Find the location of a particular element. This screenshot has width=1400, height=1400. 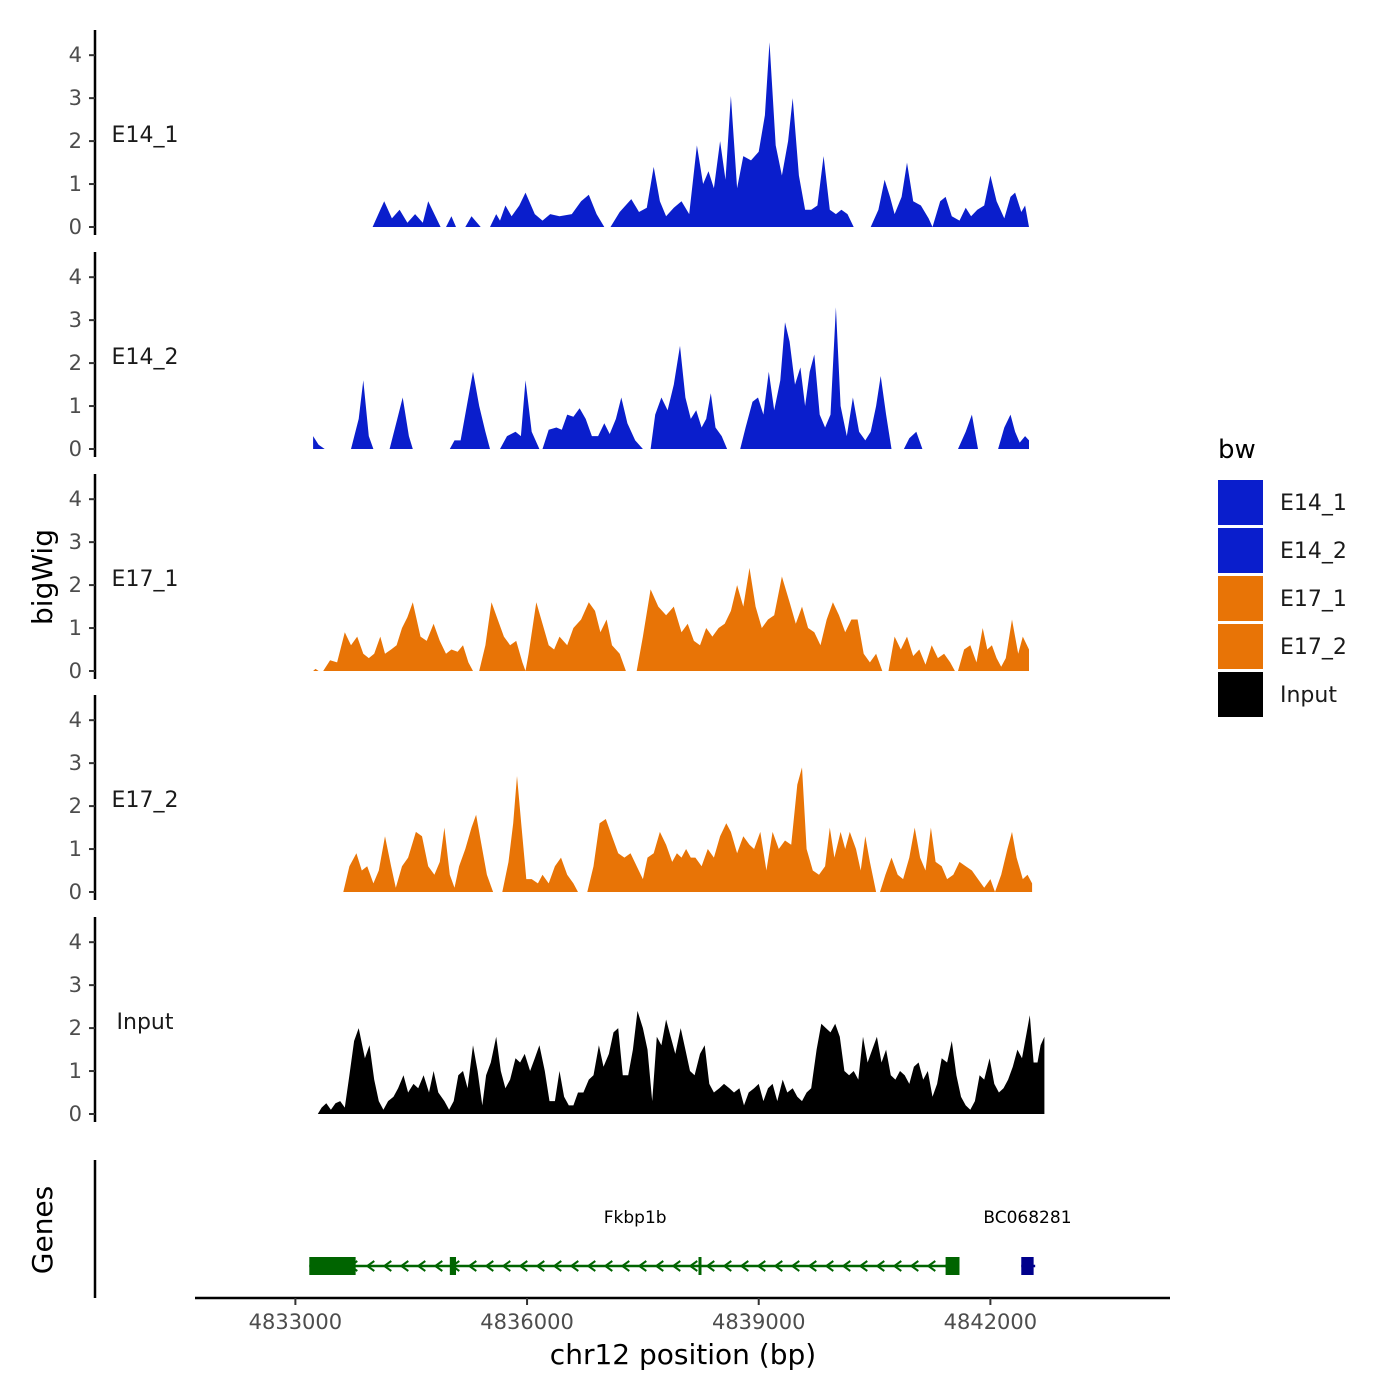

gene-label: BC068281 is located at coordinates (1027, 1218).